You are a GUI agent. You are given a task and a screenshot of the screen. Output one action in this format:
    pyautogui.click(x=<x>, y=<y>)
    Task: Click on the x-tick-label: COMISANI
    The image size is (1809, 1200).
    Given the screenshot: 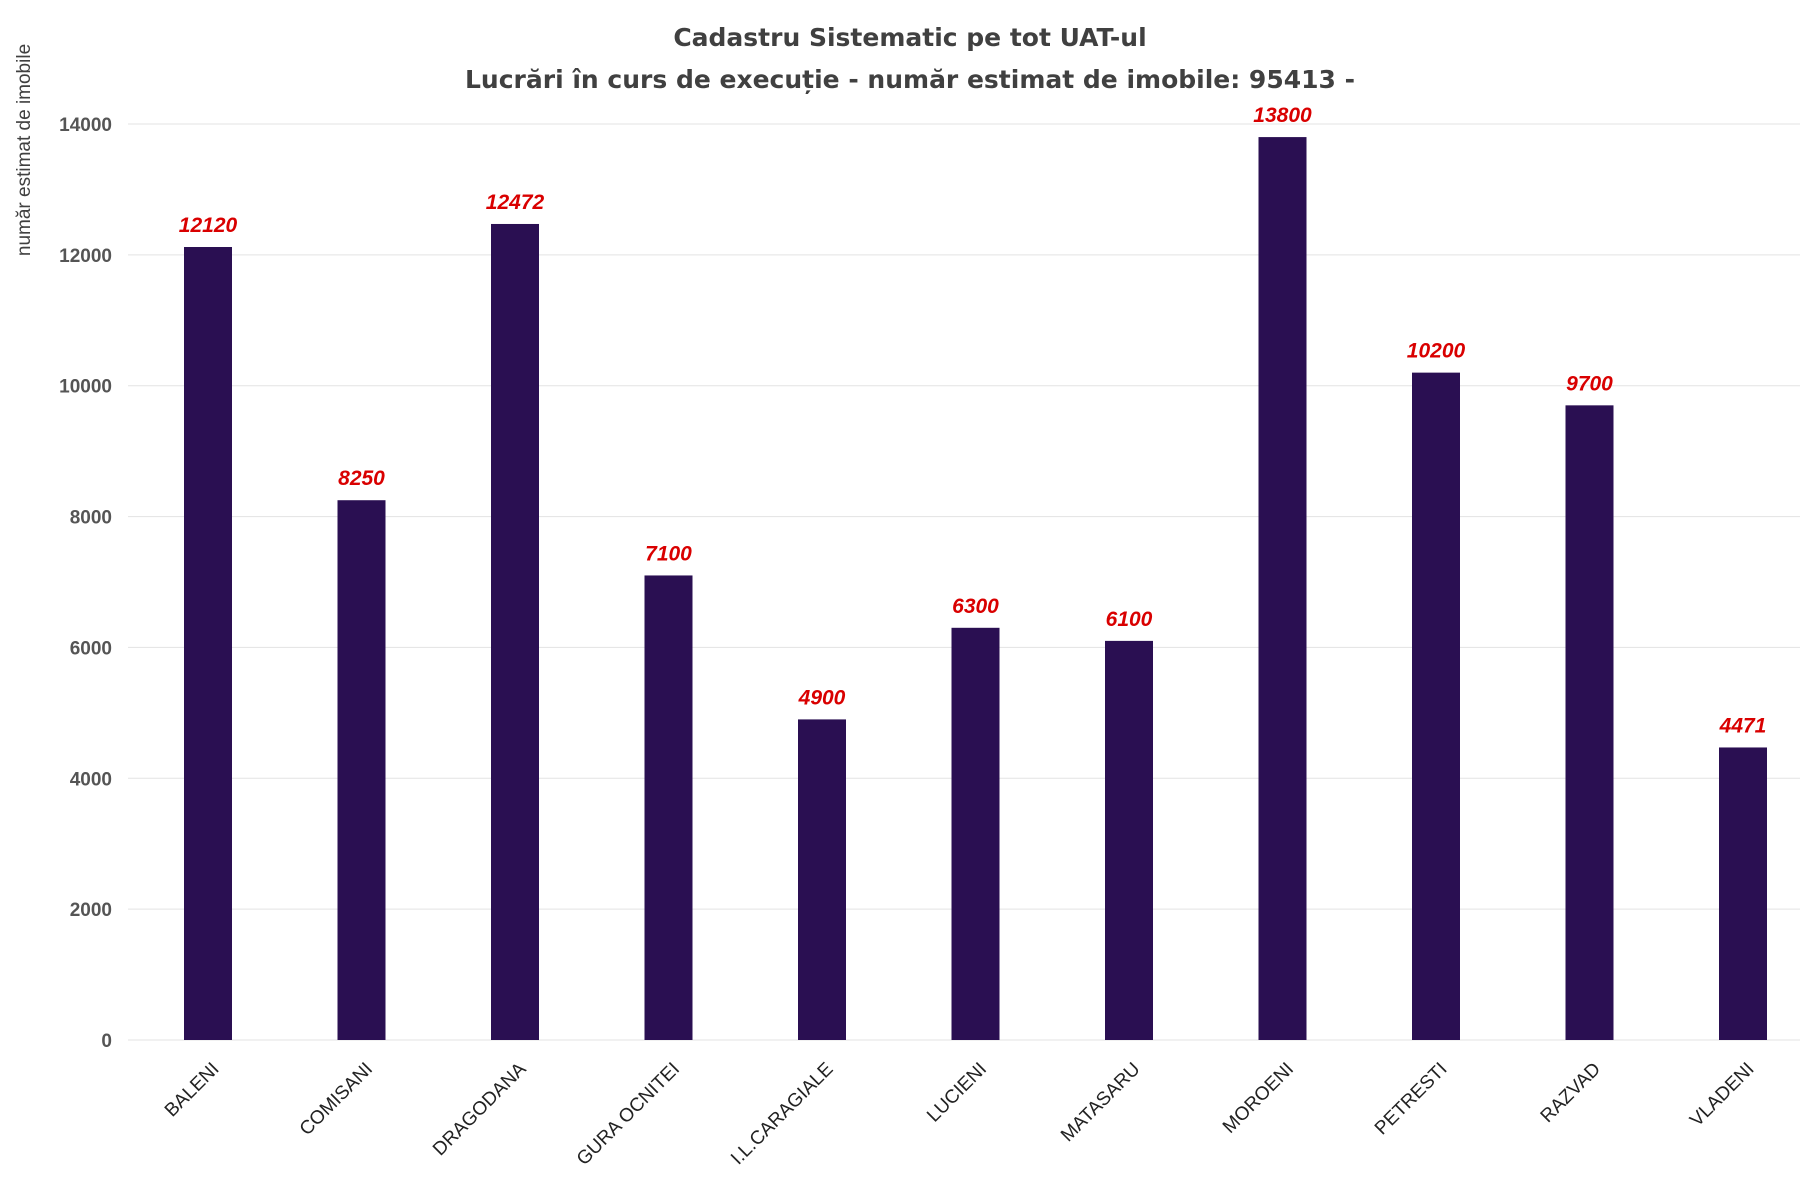 What is the action you would take?
    pyautogui.click(x=336, y=1099)
    